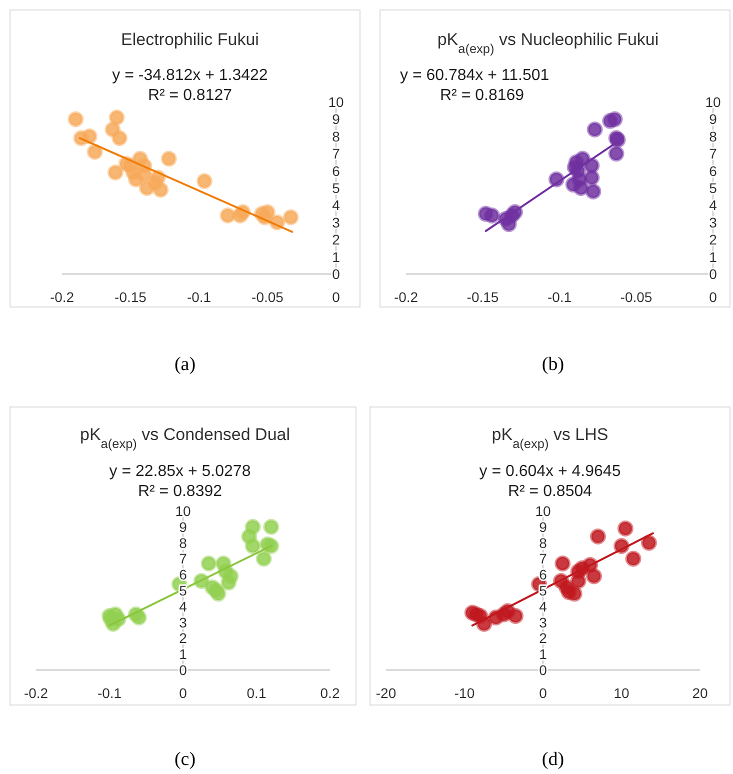  Describe the element at coordinates (180, 491) in the screenshot. I see `text: R² = 0.8392` at that location.